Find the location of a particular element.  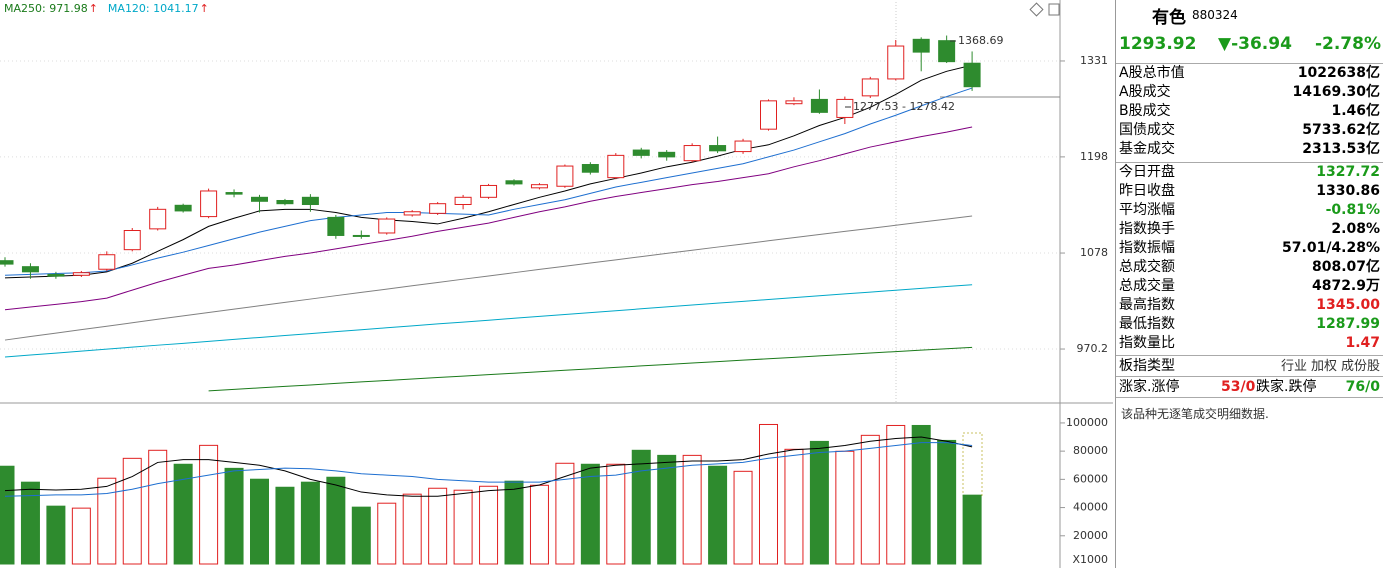

info-value: 1.46亿 is located at coordinates (1355, 111).